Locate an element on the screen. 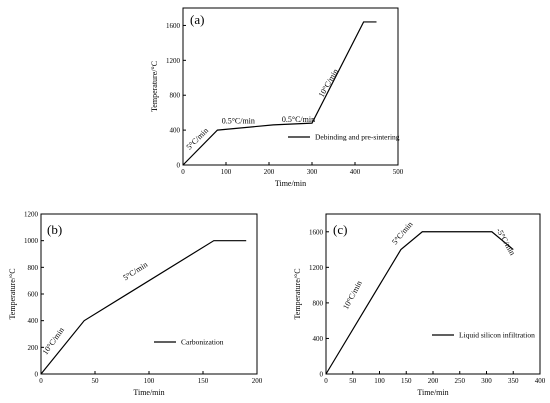 Image resolution: width=550 pixels, height=403 pixels. legend: Liquid silicon infiltration is located at coordinates (483, 335).